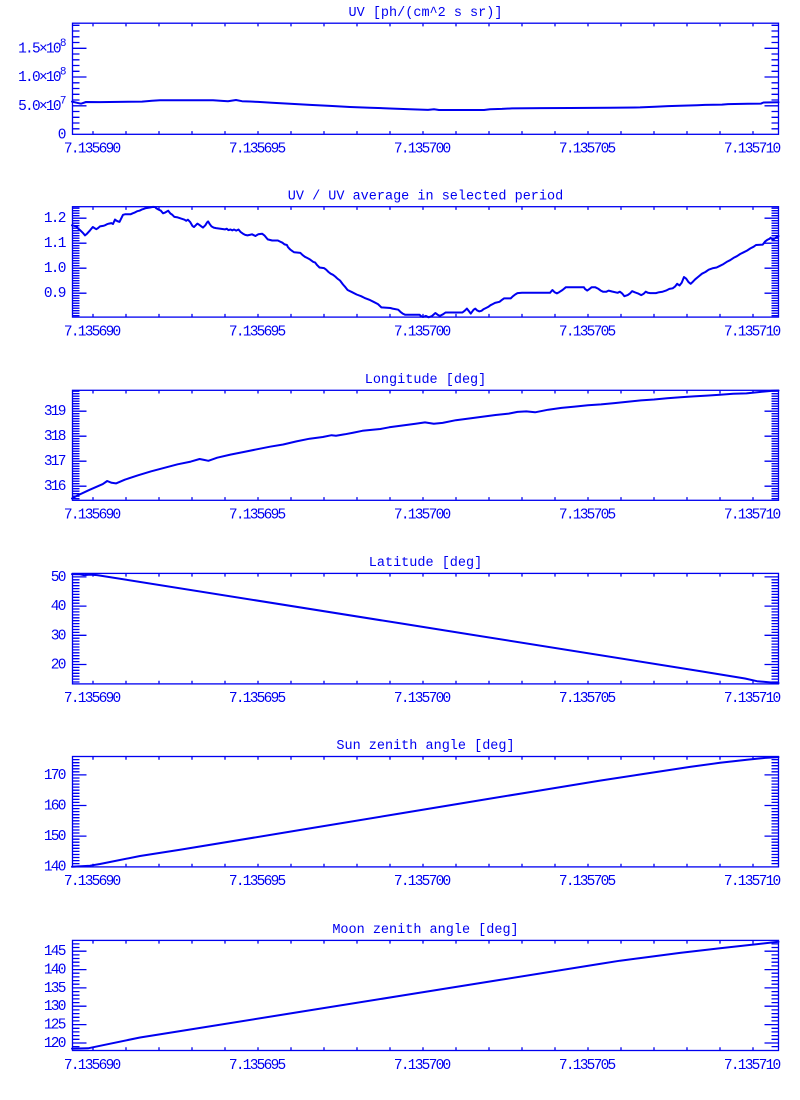 The image size is (800, 1100). I want to click on svg-text: 40, so click(58, 607).